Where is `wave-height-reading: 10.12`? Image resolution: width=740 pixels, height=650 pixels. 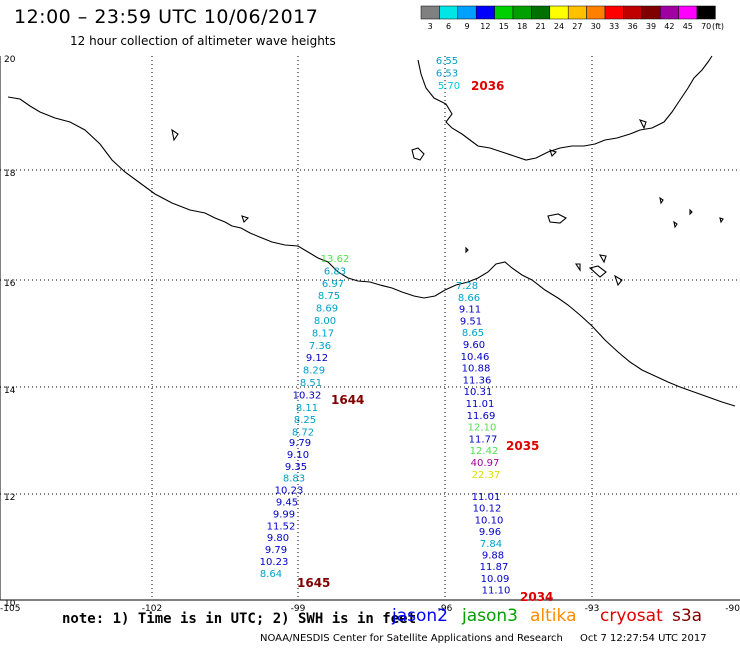 wave-height-reading: 10.12 is located at coordinates (487, 509).